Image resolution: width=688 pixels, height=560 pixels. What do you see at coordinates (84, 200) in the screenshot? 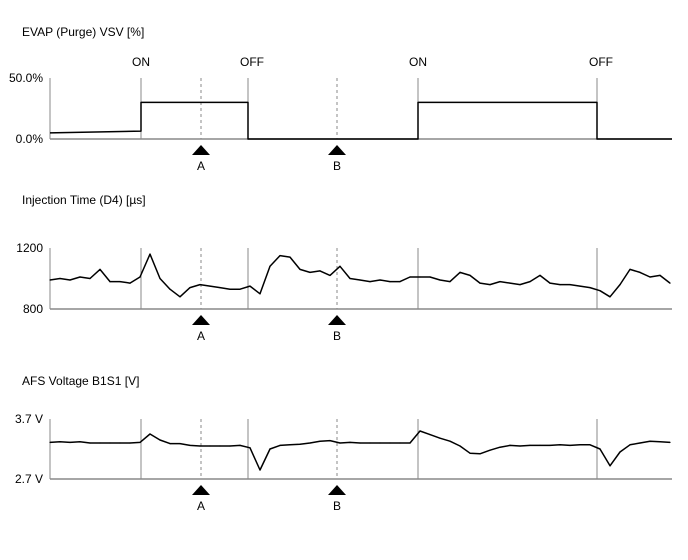
I see `chart-title: Injection Time (D4) [µs]` at bounding box center [84, 200].